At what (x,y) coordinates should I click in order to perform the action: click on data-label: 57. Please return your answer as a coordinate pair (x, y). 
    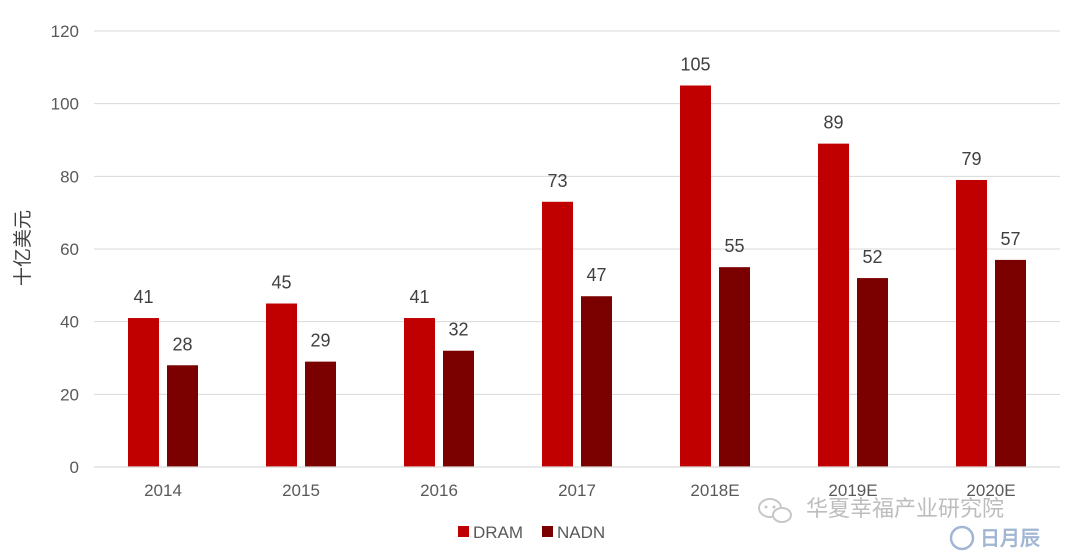
    Looking at the image, I should click on (1010, 239).